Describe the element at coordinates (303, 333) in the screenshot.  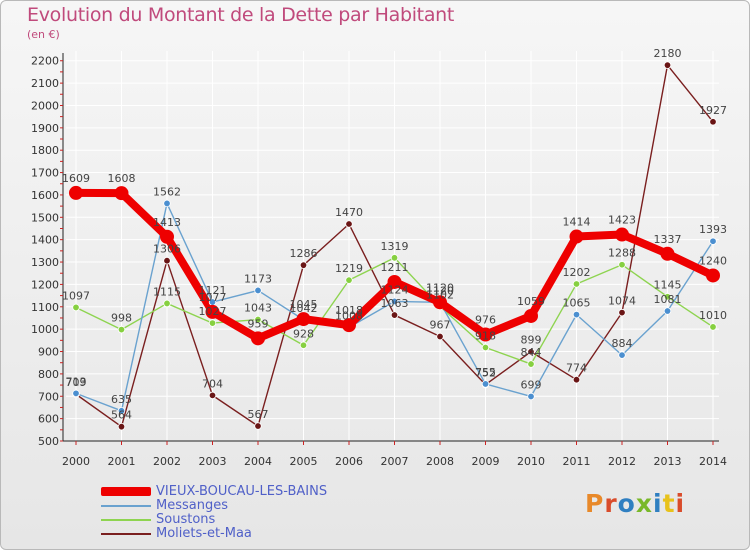
I see `data-label: 928` at that location.